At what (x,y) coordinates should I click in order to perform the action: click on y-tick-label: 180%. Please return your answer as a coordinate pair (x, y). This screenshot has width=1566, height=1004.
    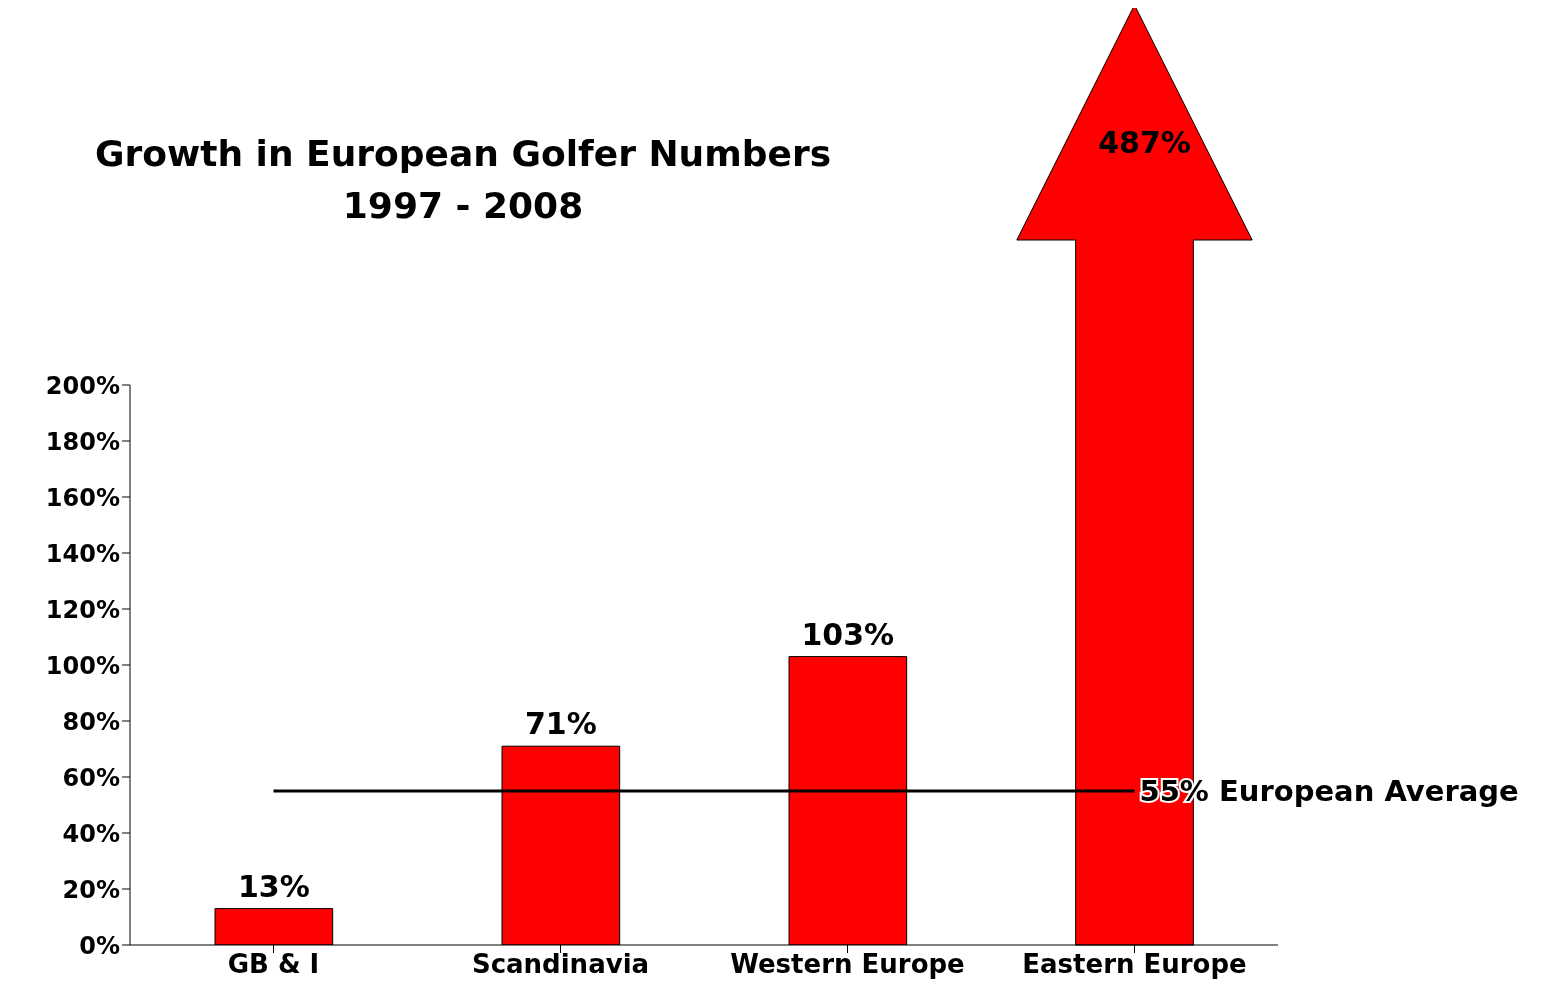
    Looking at the image, I should click on (82, 441).